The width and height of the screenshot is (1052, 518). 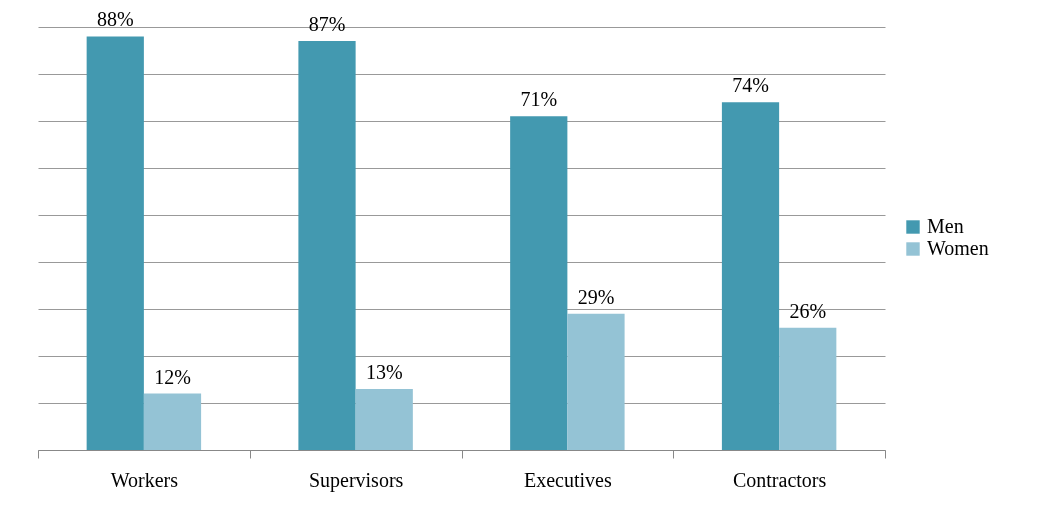 I want to click on data-label: 26%, so click(x=808, y=310).